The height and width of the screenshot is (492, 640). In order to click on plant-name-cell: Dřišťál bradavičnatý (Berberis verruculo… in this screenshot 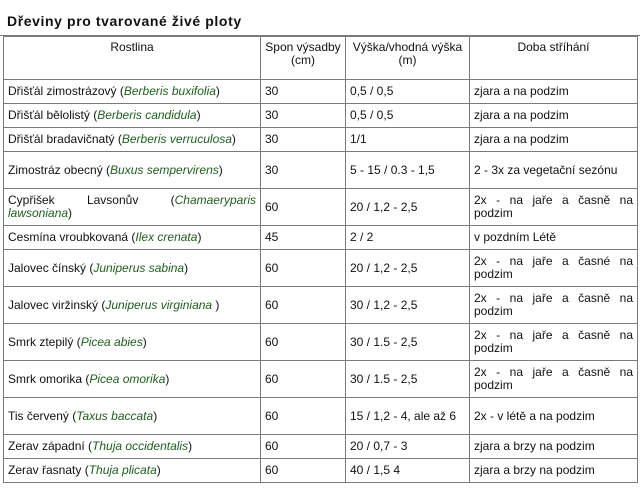, I will do `click(132, 139)`.